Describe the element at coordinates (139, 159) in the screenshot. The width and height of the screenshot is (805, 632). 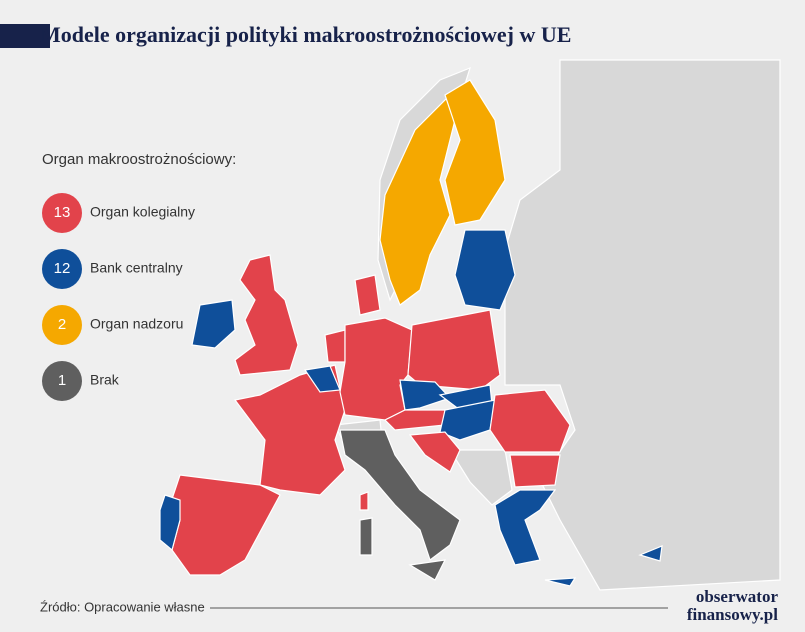
I see `legend-title: Organ makroostrożnościowy:` at that location.